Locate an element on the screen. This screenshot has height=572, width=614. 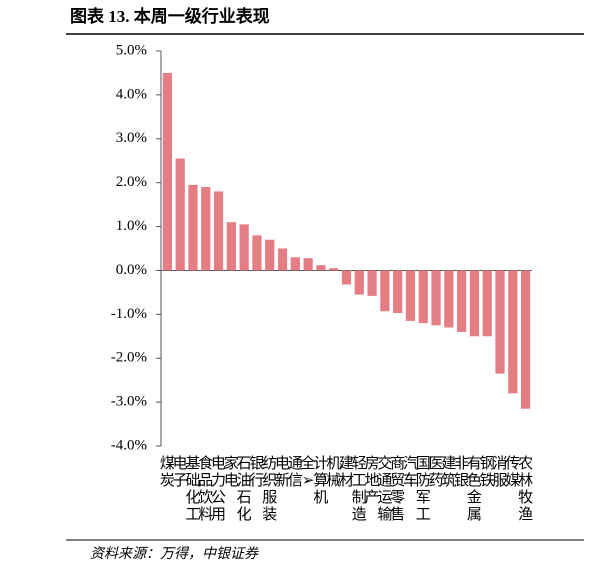
x-tick-label: 电力公用 is located at coordinates (218, 489).